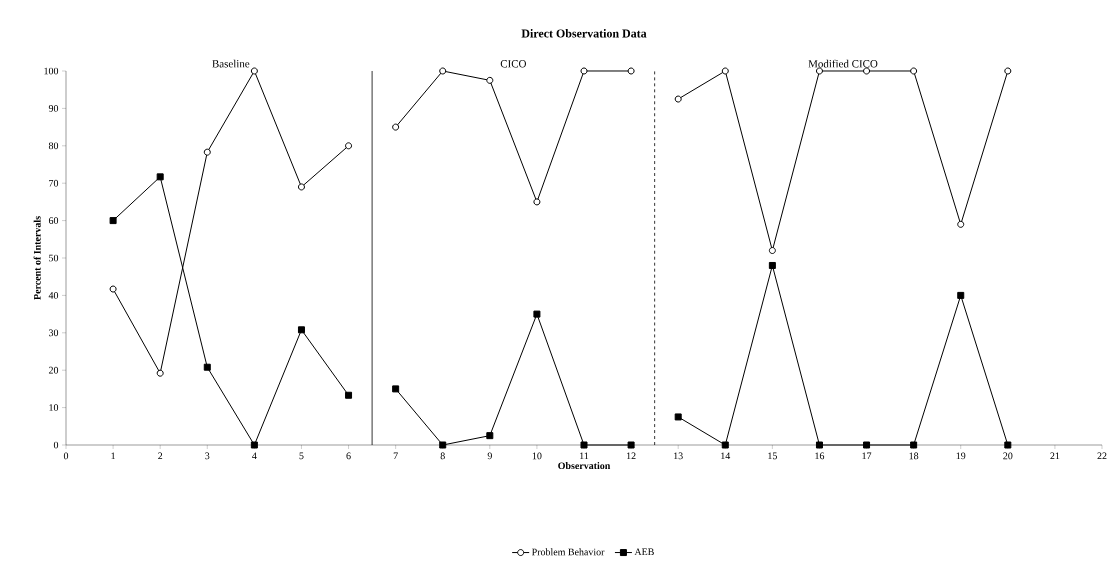 The height and width of the screenshot is (573, 1117). Describe the element at coordinates (513, 64) in the screenshot. I see `text: CICO` at that location.